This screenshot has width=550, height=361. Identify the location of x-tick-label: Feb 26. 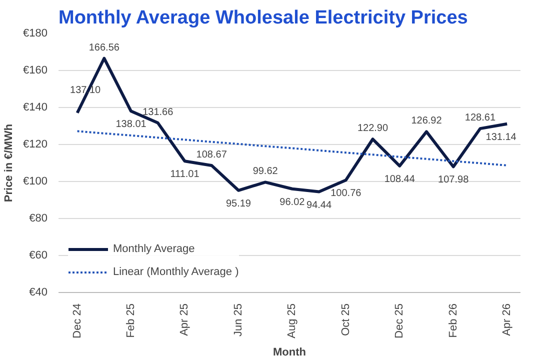
(453, 320).